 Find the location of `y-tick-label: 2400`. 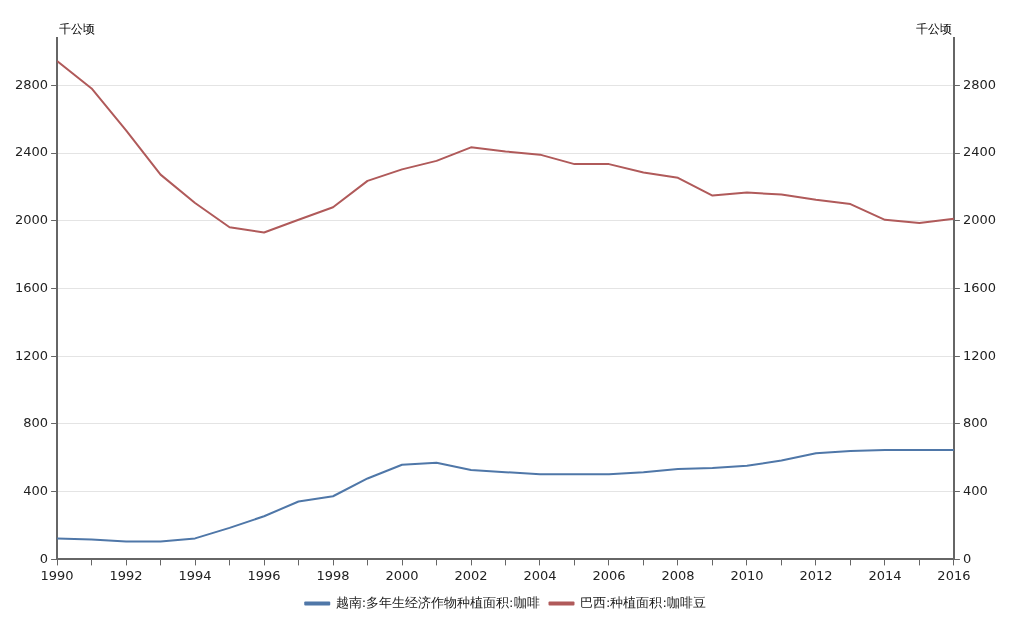

y-tick-label: 2400 is located at coordinates (31, 152).